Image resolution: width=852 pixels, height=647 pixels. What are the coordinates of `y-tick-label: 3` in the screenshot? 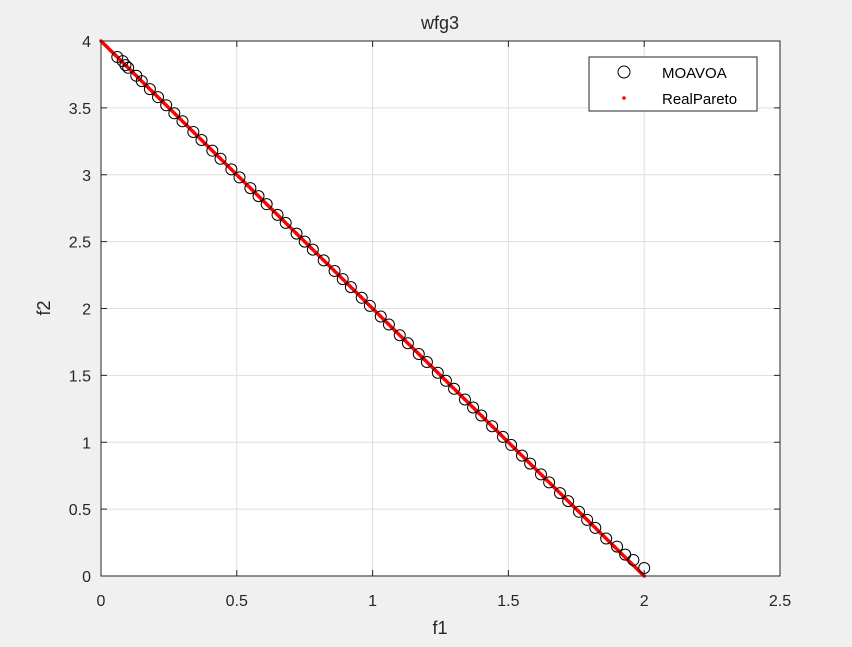 It's located at (86, 176).